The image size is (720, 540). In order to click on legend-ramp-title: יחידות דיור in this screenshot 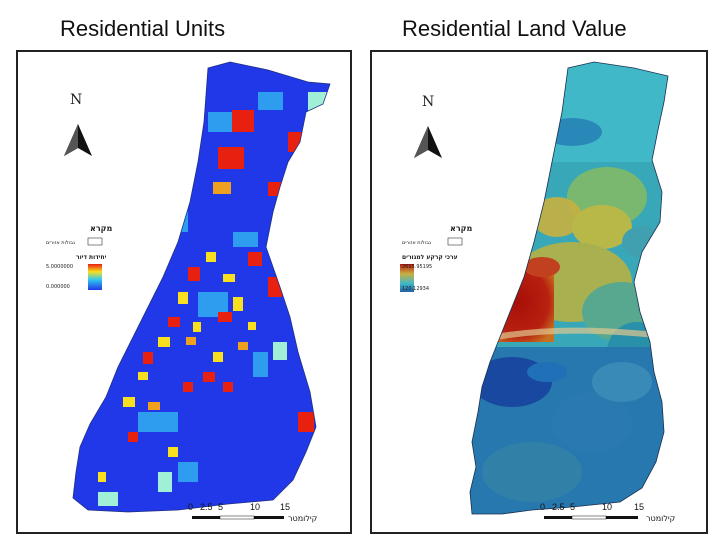, I will do `click(91, 257)`.